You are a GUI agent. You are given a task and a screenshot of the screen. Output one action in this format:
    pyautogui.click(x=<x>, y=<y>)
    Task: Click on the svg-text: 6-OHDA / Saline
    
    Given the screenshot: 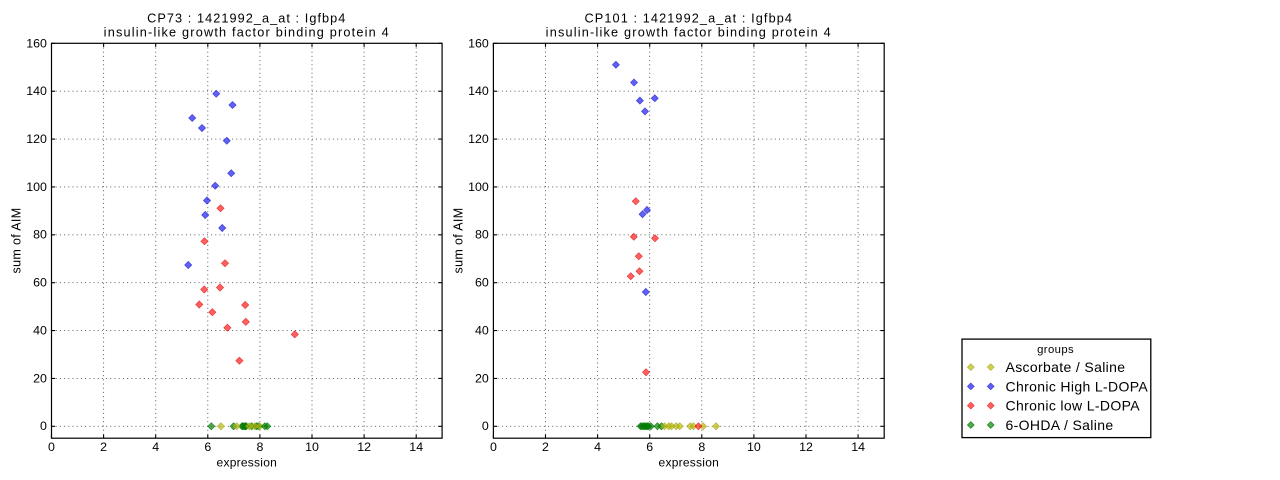 What is the action you would take?
    pyautogui.click(x=1060, y=425)
    